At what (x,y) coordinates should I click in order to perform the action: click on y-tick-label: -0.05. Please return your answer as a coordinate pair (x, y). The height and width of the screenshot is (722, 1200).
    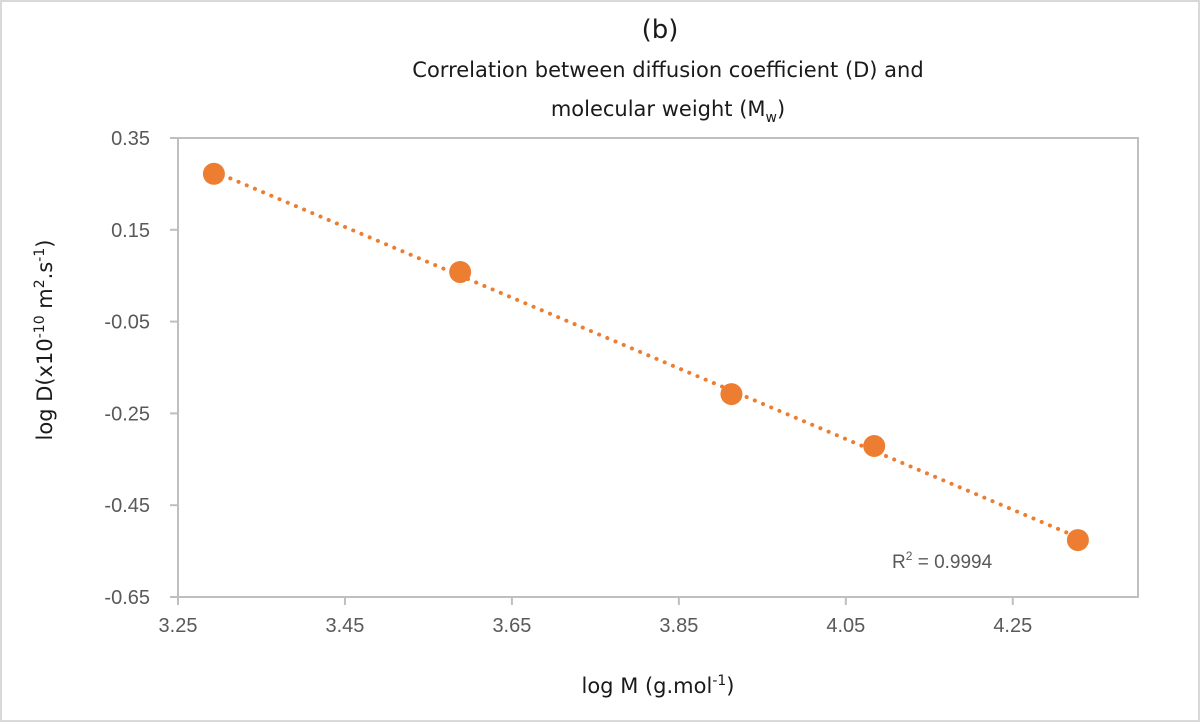
    Looking at the image, I should click on (127, 323).